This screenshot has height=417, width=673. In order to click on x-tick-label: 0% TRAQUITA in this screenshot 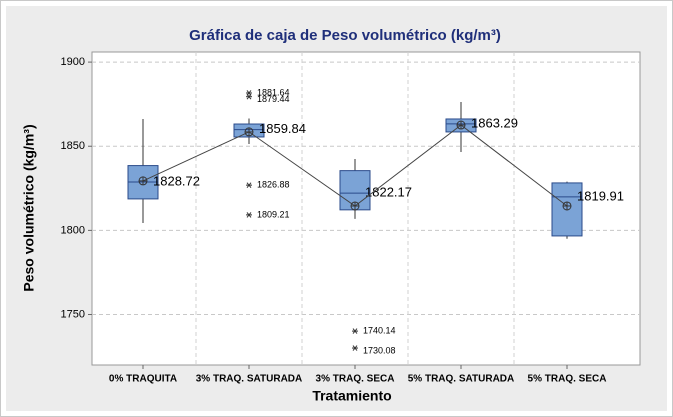, I will do `click(143, 379)`.